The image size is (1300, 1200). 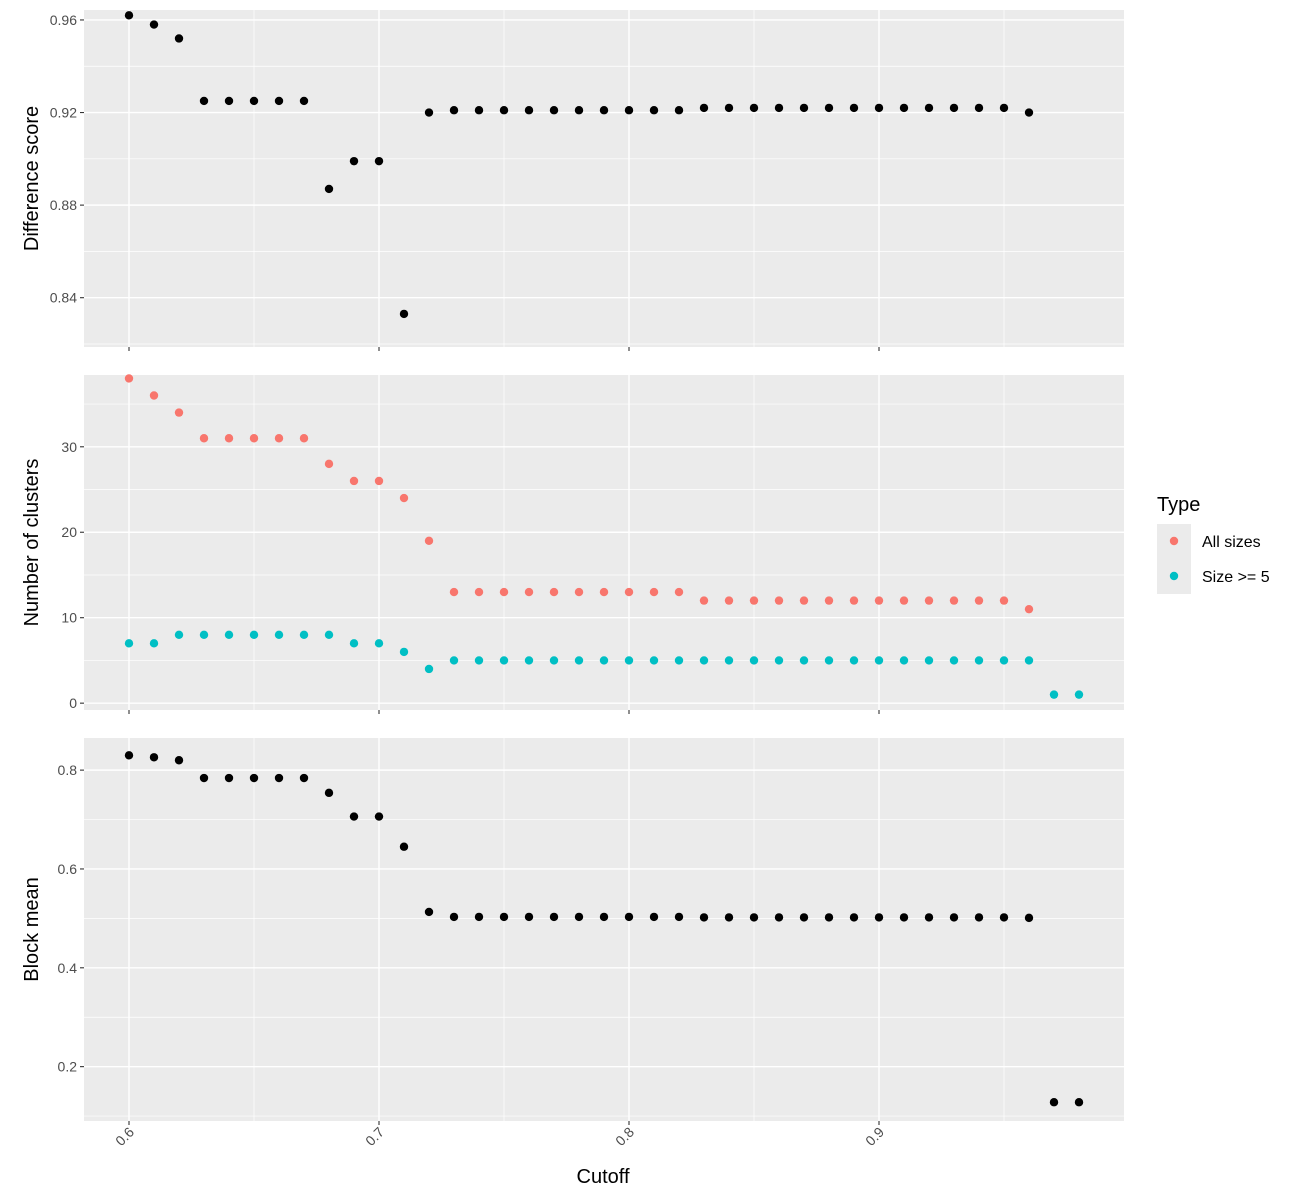 What do you see at coordinates (32, 543) in the screenshot?
I see `y-axis-title: Number of clusters` at bounding box center [32, 543].